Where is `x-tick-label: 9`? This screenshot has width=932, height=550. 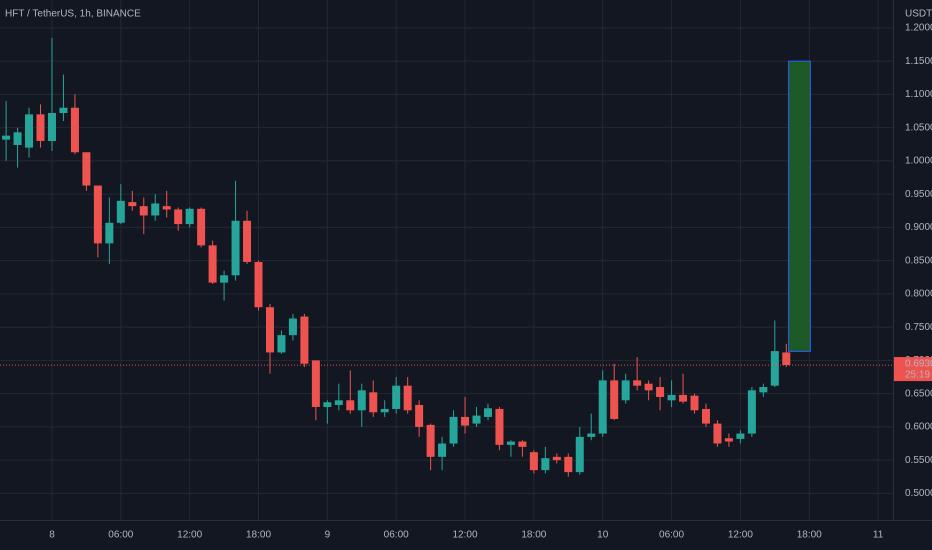
x-tick-label: 9 is located at coordinates (328, 535).